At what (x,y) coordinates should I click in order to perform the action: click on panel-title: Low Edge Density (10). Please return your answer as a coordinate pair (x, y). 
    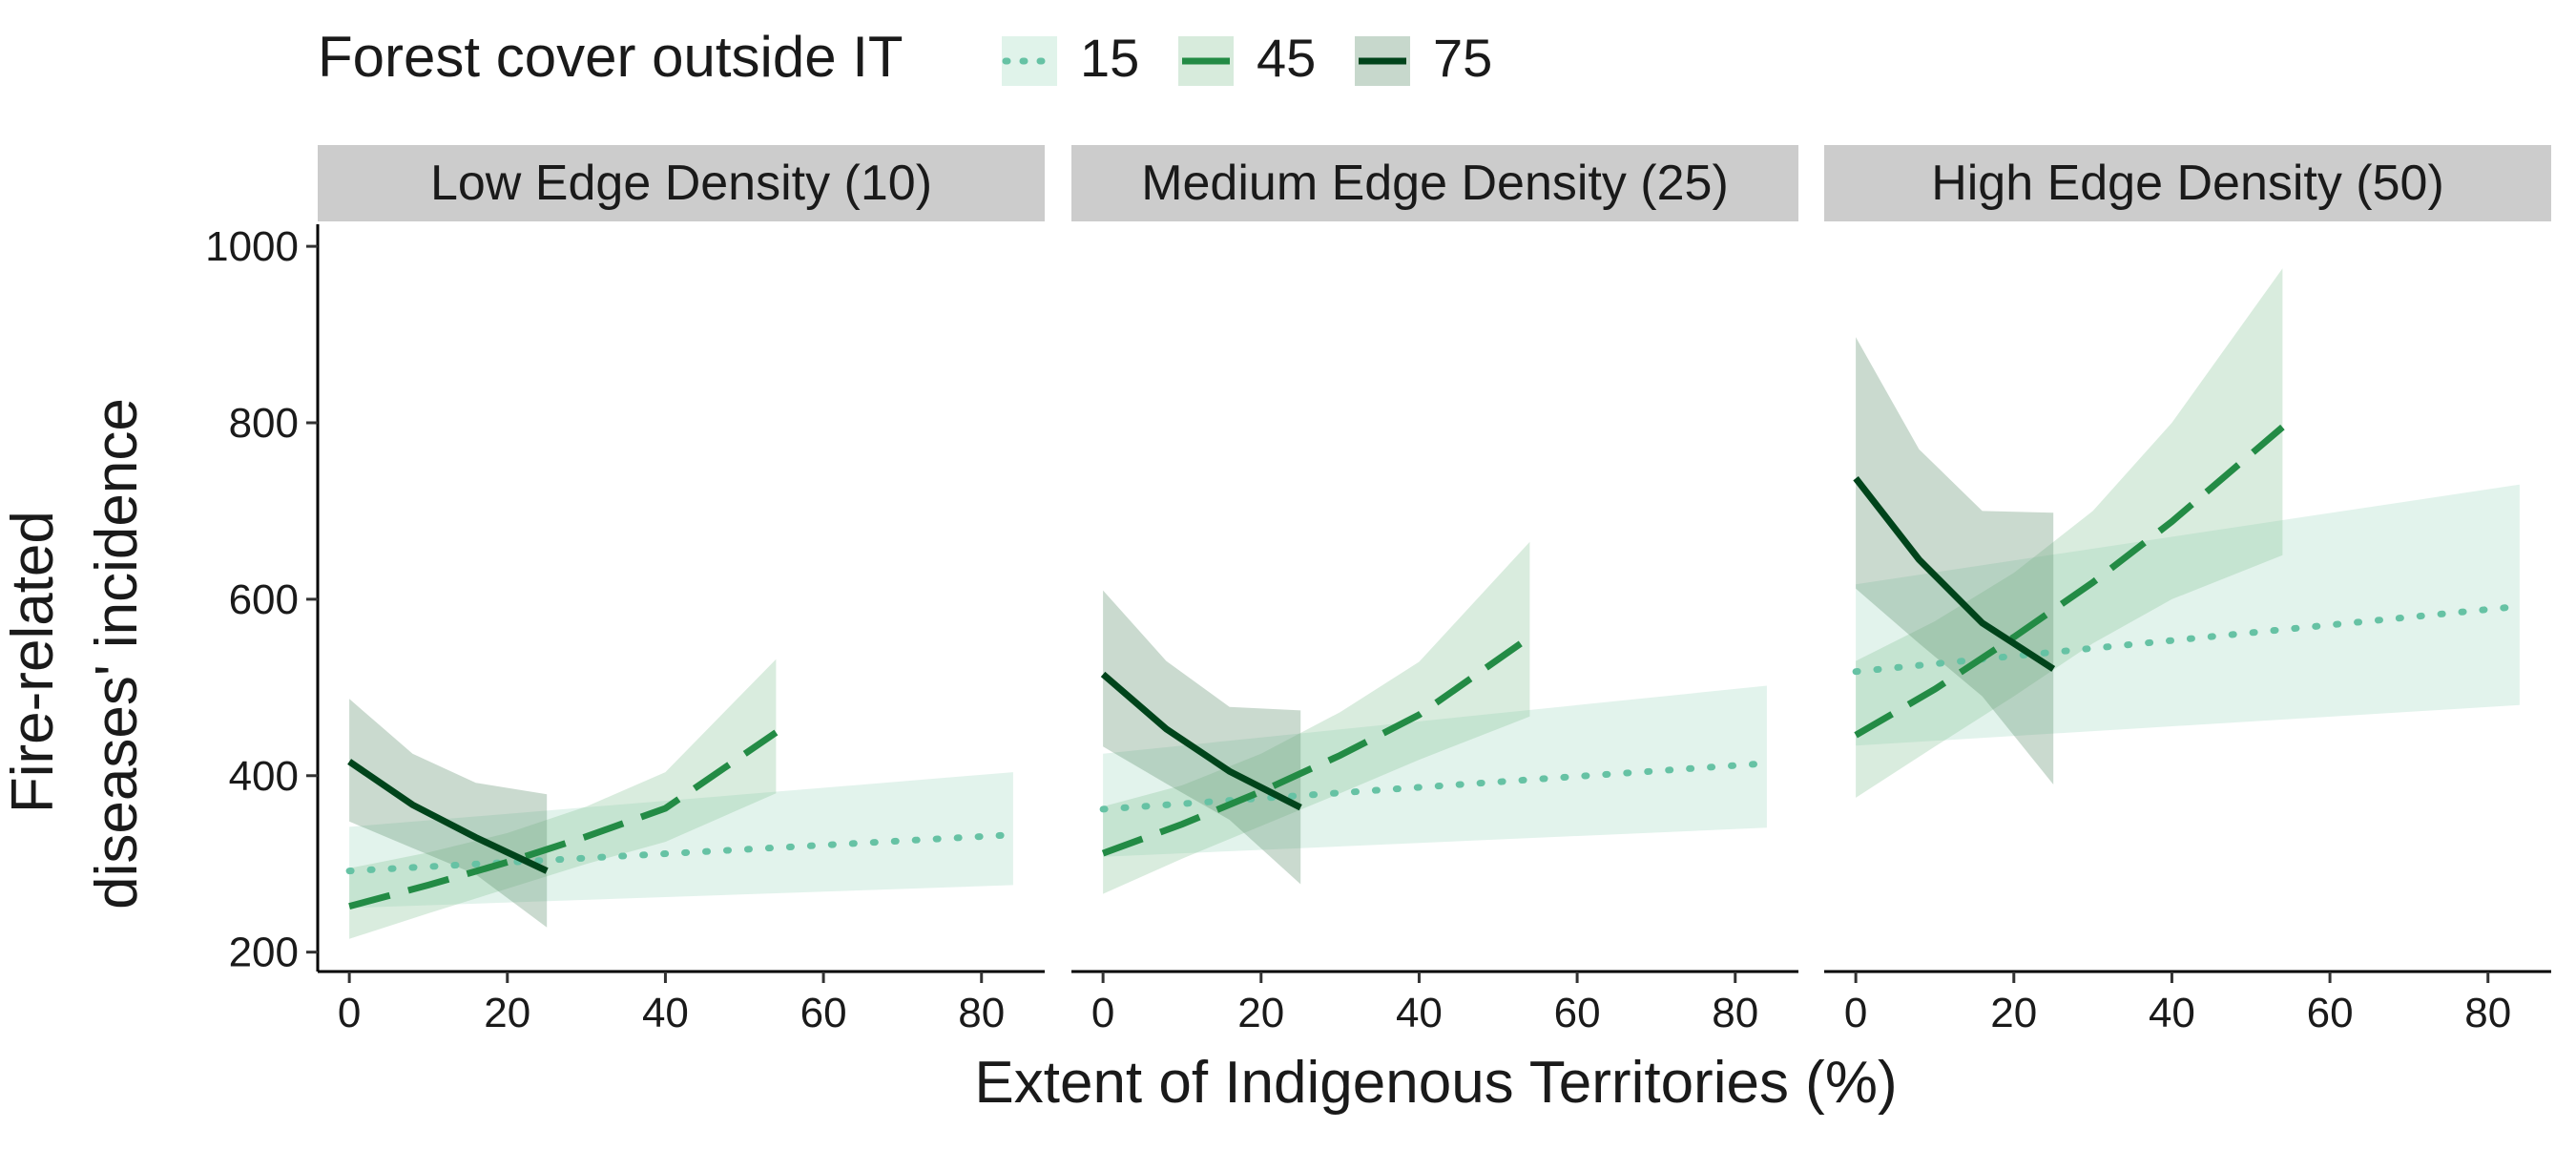
    Looking at the image, I should click on (681, 183).